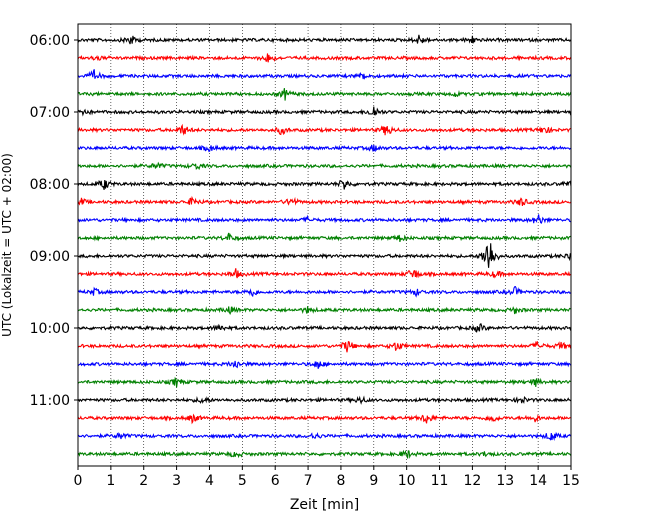 The width and height of the screenshot is (650, 520). I want to click on x-tick-label: 12, so click(472, 481).